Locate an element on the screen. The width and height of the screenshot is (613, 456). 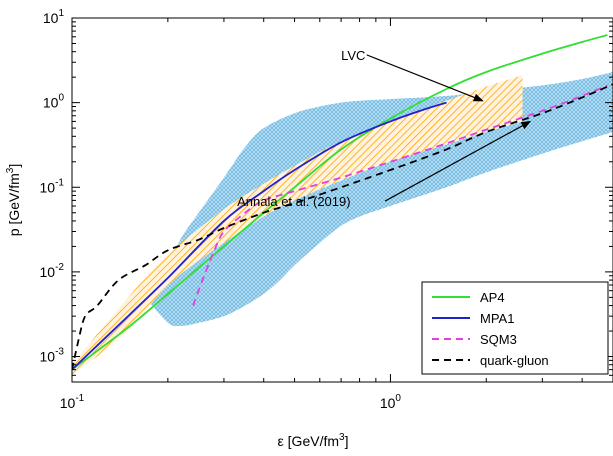
x-tick-label: 10⁻¹ is located at coordinates (72, 402).